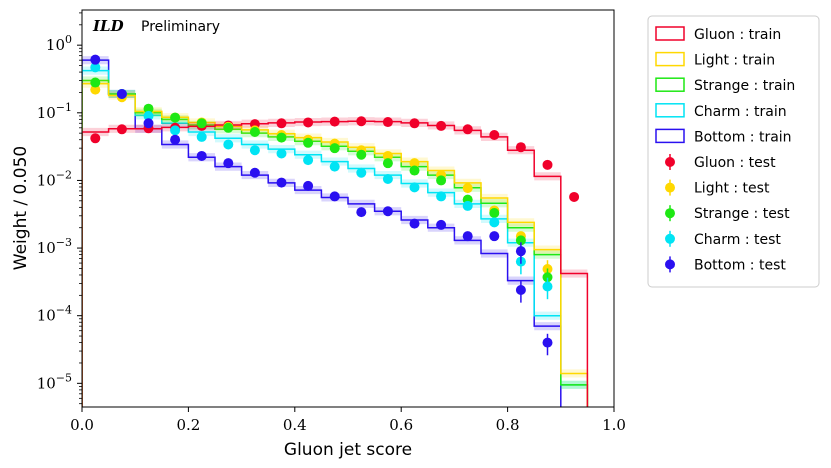 The width and height of the screenshot is (831, 468). What do you see at coordinates (737, 35) in the screenshot?
I see `legend-label: Gluon : train` at bounding box center [737, 35].